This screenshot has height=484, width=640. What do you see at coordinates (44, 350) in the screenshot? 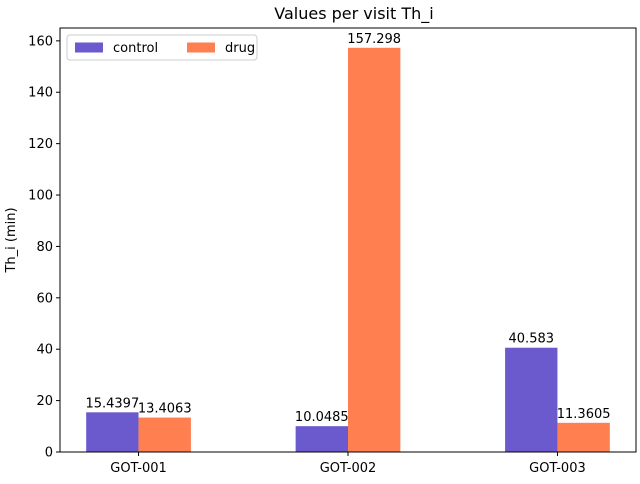
I see `y-tick-label: 40` at bounding box center [44, 350].